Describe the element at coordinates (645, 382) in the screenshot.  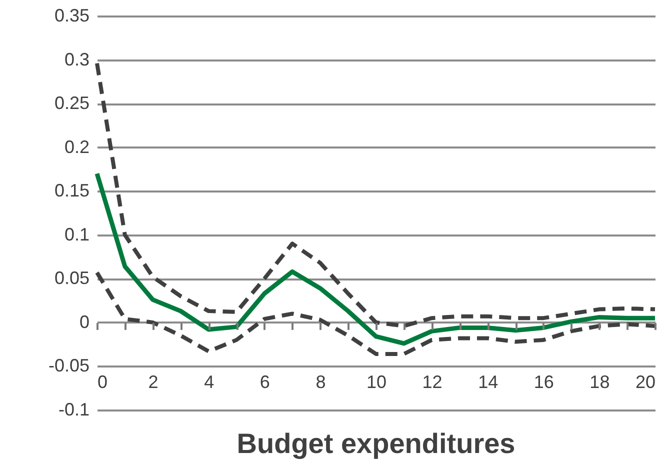
I see `x-tick-label: 20` at that location.